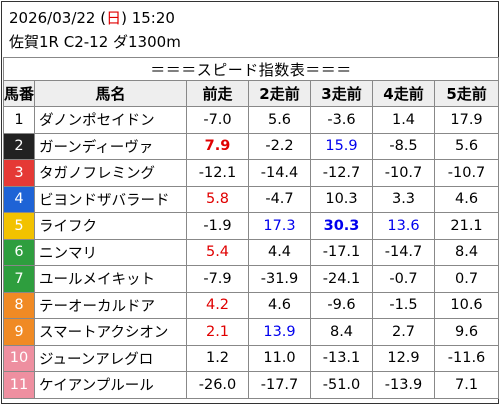  What do you see at coordinates (279, 93) in the screenshot?
I see `col-header-2-races-ago: 2走前` at bounding box center [279, 93].